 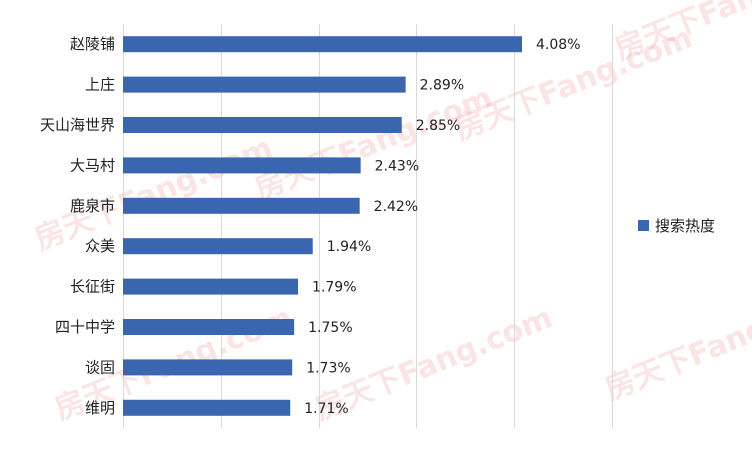 What do you see at coordinates (92, 165) in the screenshot?
I see `category-label: 大马村` at bounding box center [92, 165].